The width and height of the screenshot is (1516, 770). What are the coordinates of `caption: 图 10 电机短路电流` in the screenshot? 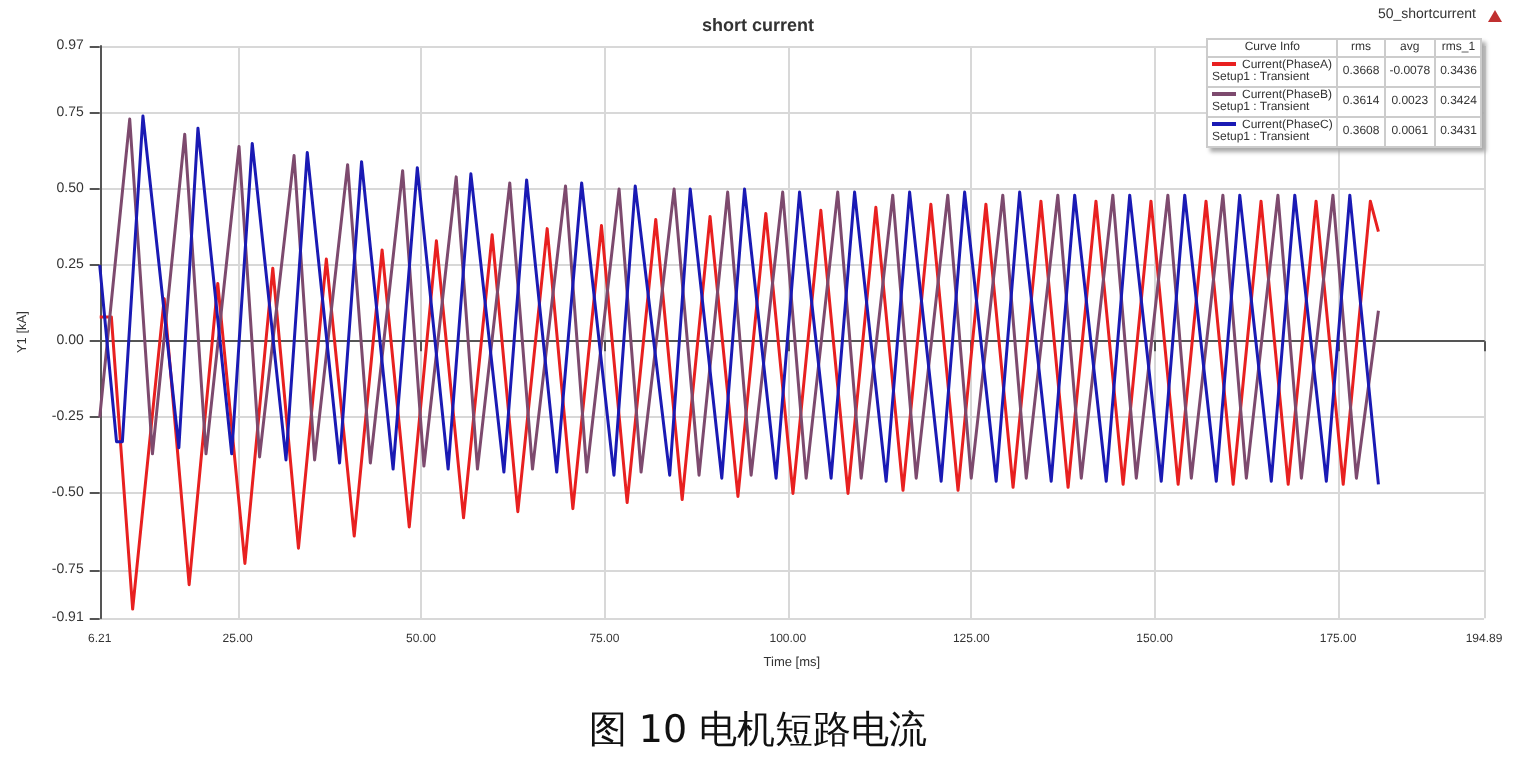 It's located at (758, 731).